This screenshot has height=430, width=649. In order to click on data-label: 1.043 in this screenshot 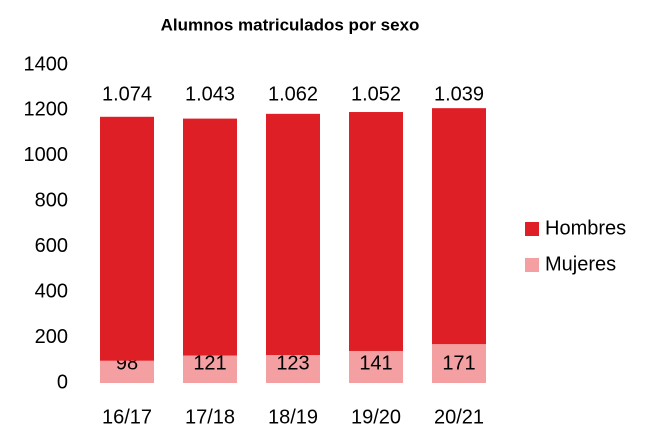, I will do `click(210, 94)`.